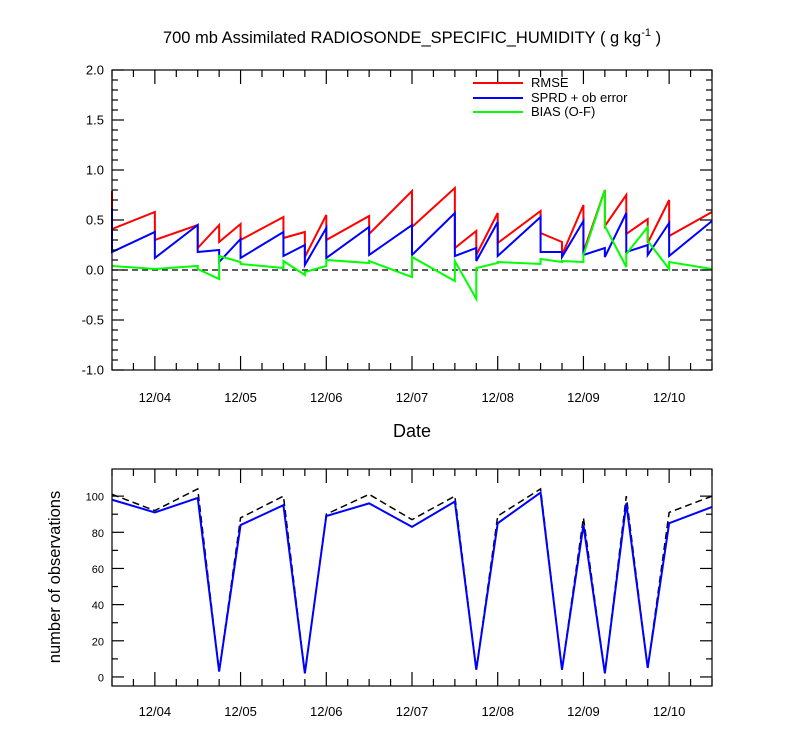 The image size is (800, 755). Describe the element at coordinates (583, 711) in the screenshot. I see `bottom-x-tick-label: 12/09` at that location.